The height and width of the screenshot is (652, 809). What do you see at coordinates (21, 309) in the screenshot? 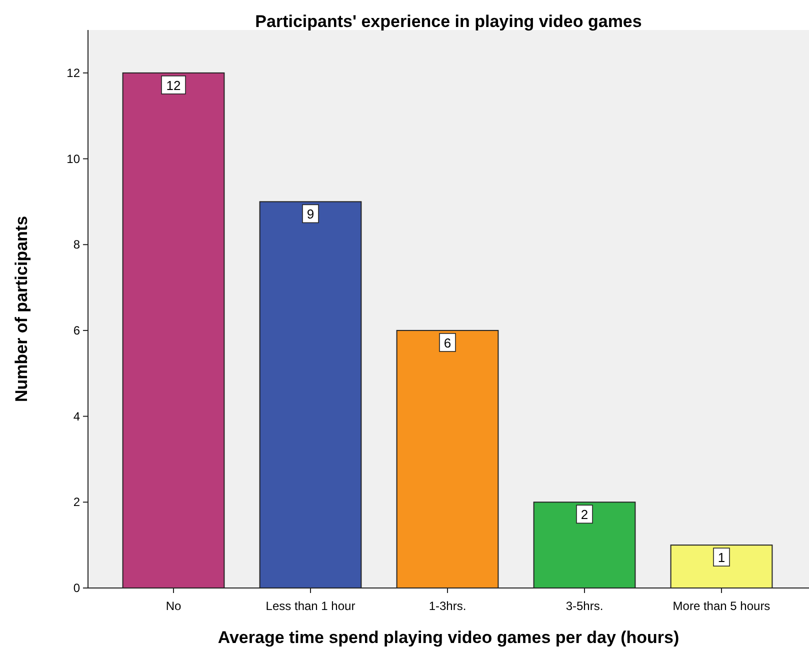
I see `y-axis-title: Number of participants` at bounding box center [21, 309].